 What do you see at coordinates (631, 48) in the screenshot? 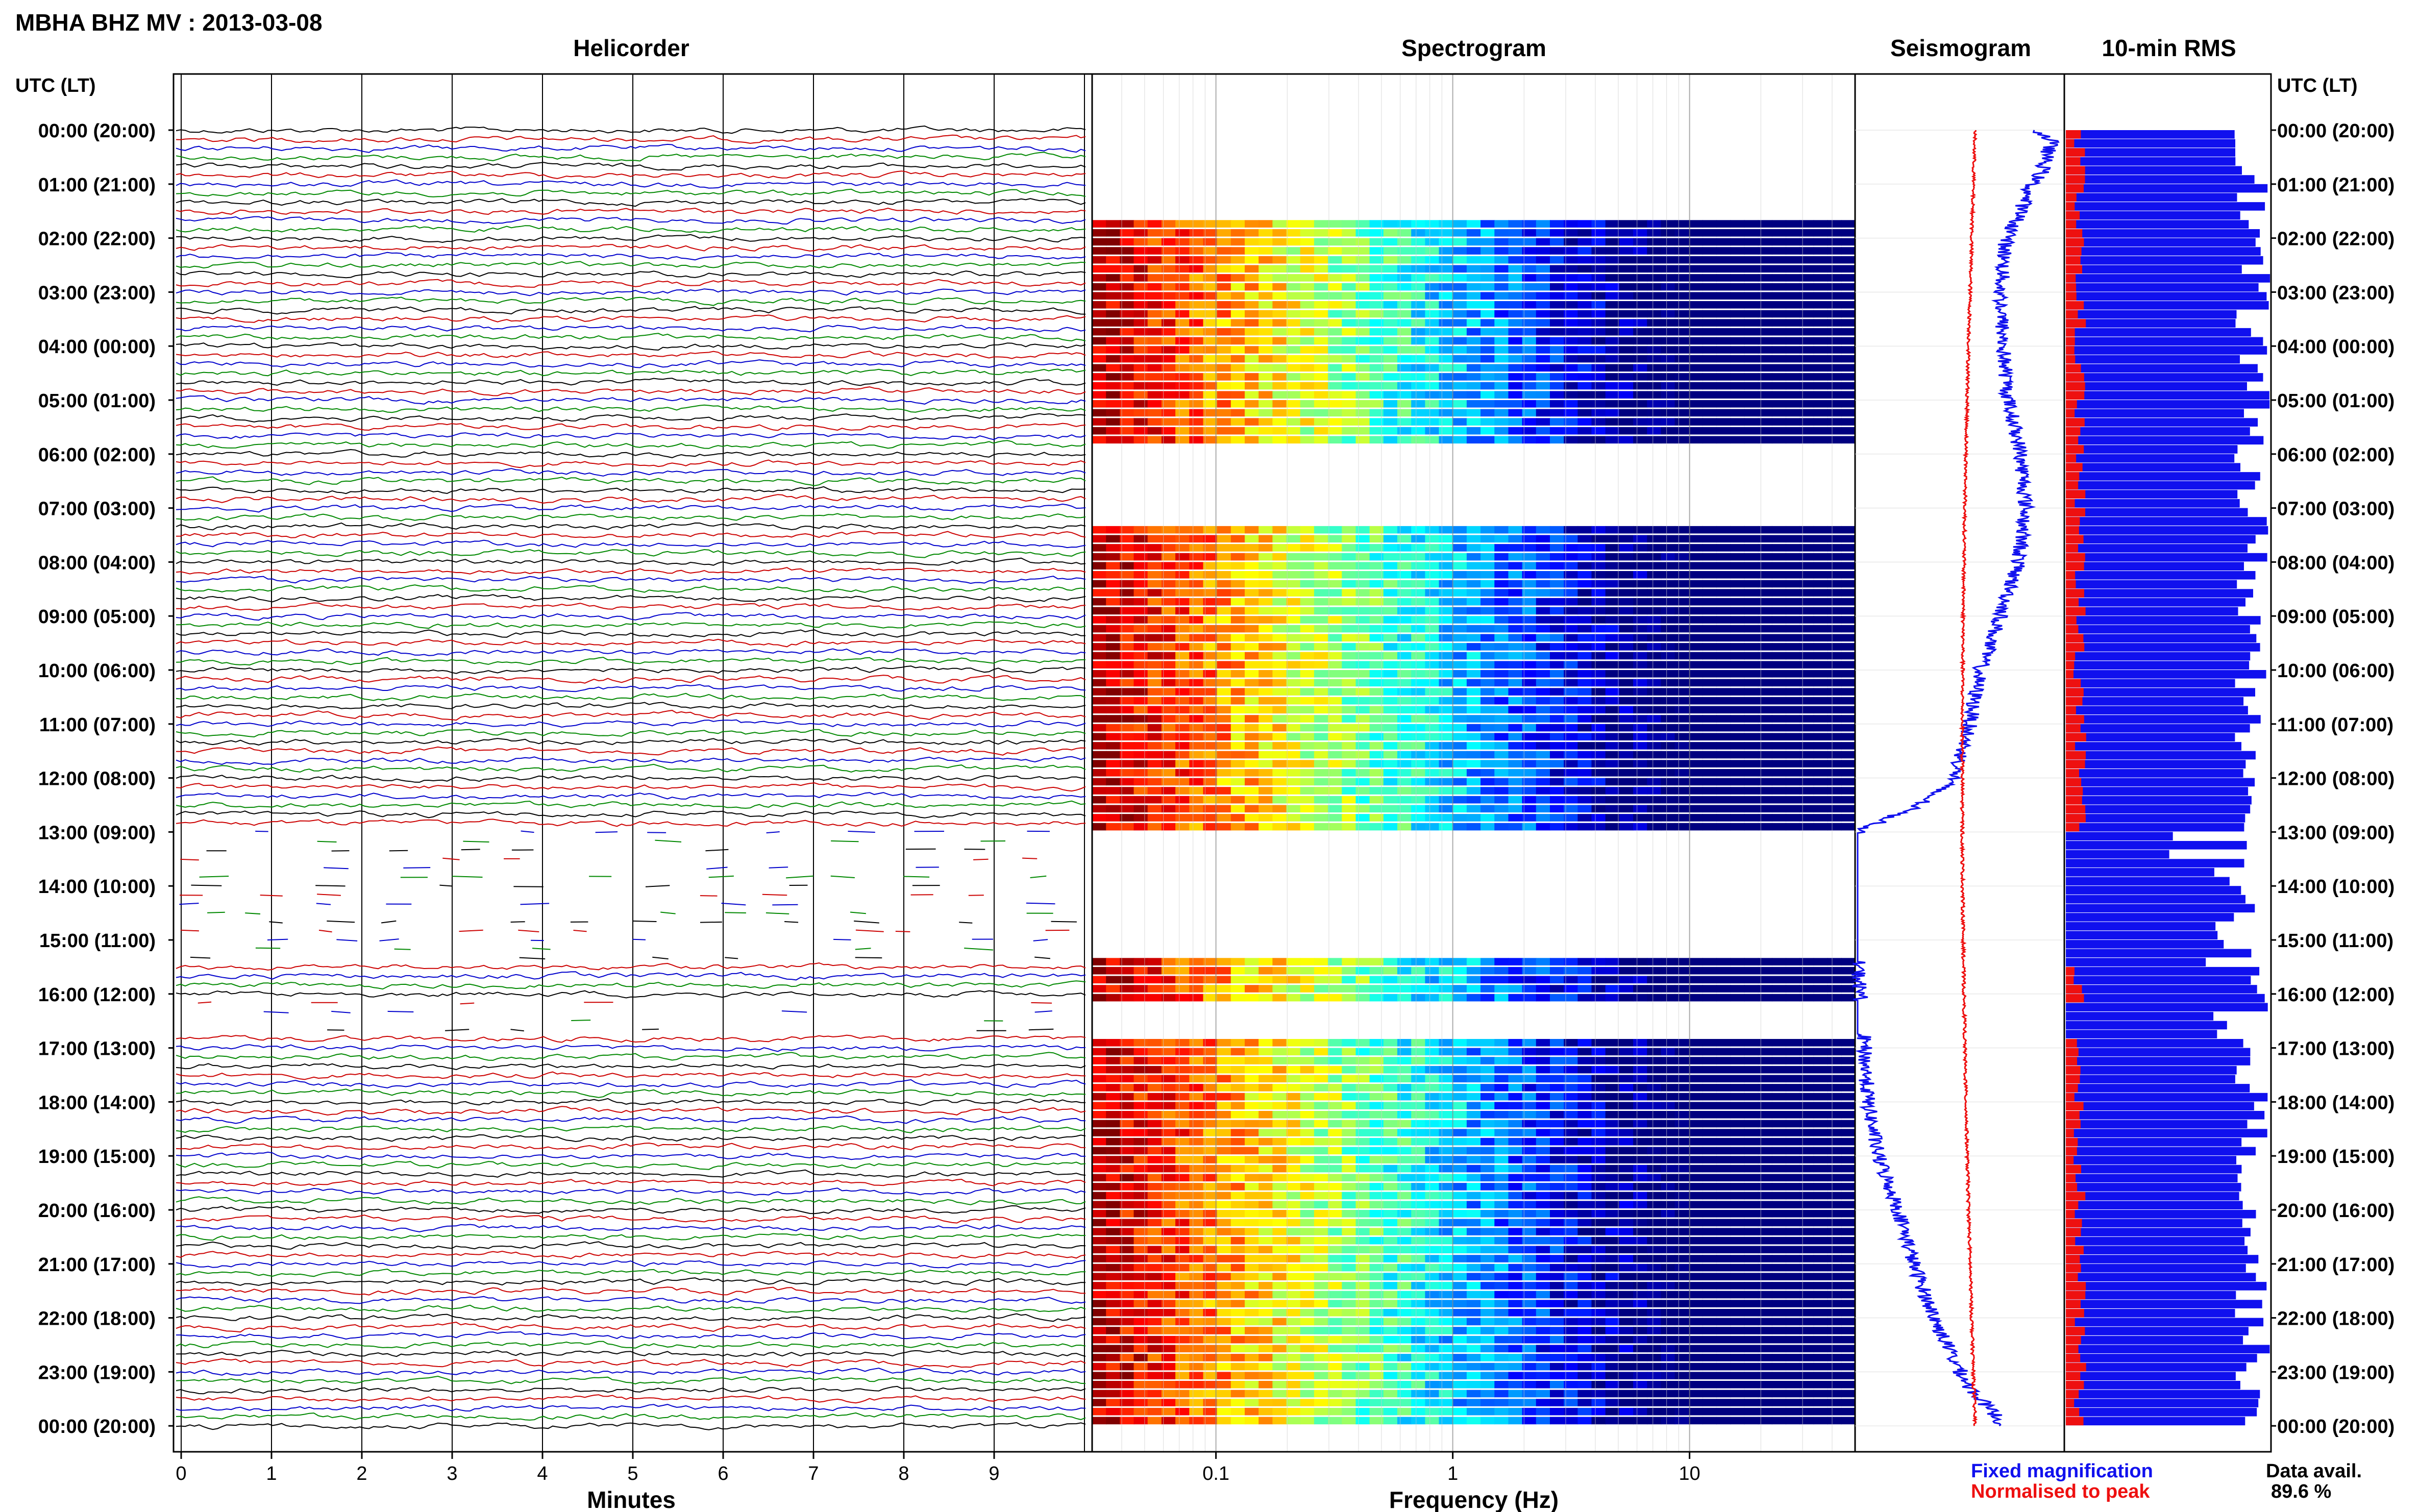
I see `helicorder-title: Helicorder` at bounding box center [631, 48].